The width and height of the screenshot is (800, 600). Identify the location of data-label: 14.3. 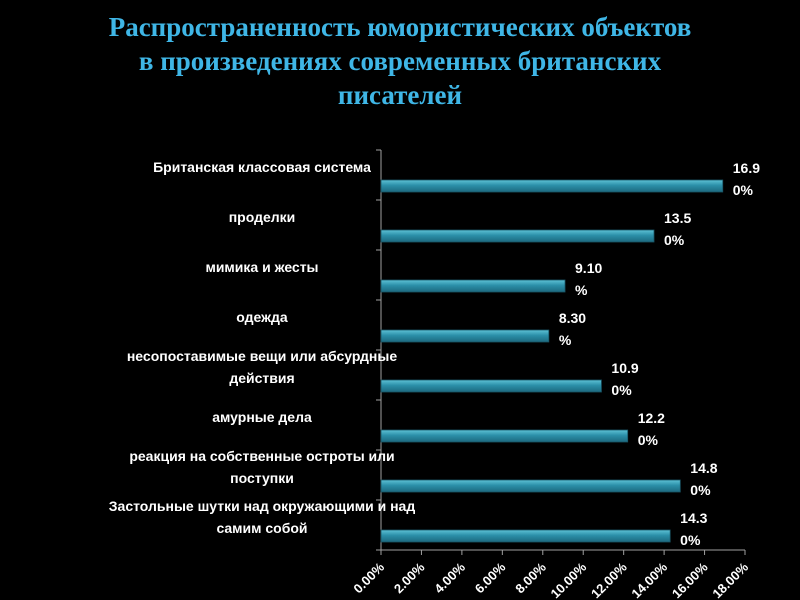
(693, 518).